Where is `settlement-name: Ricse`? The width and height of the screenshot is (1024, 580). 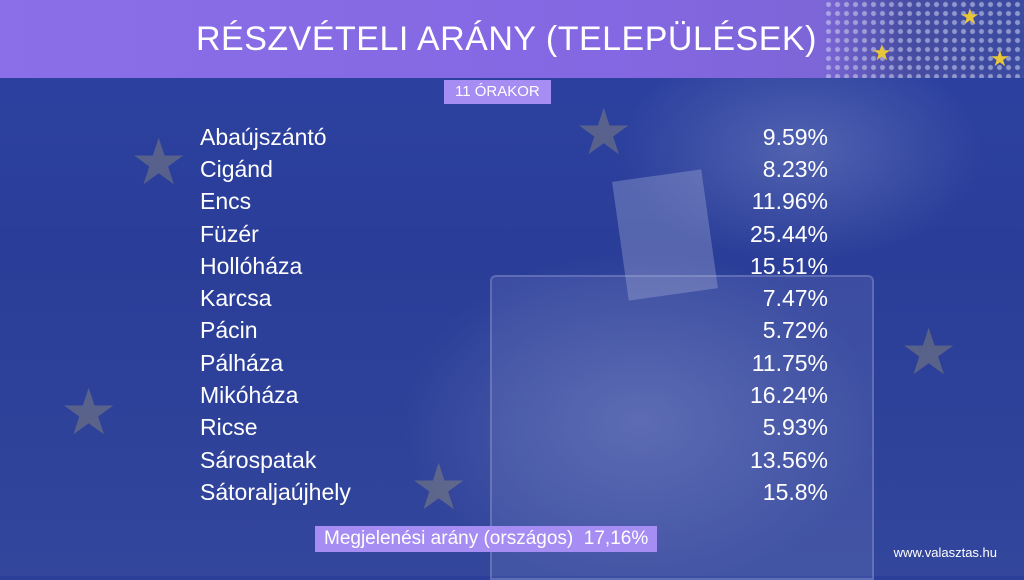 settlement-name: Ricse is located at coordinates (229, 427).